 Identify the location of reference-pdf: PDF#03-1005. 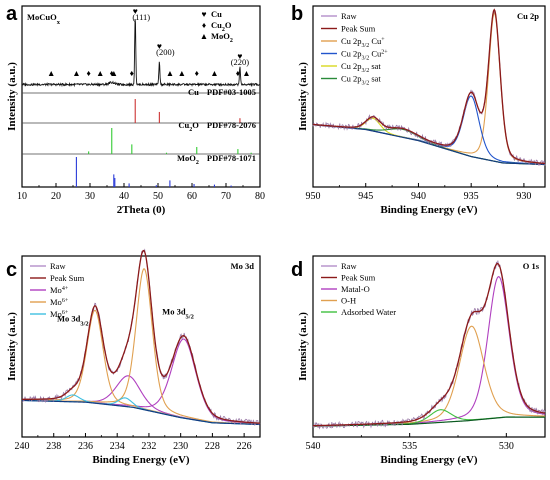
(231, 92).